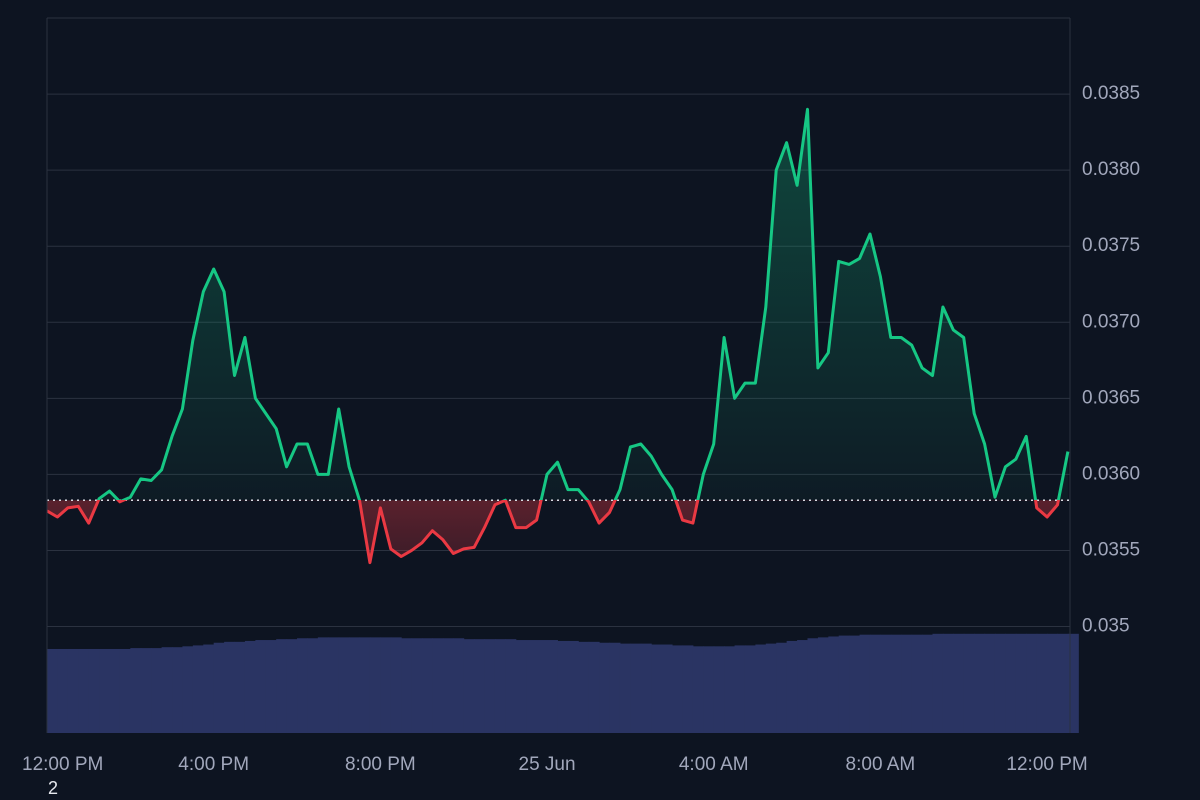 The image size is (1200, 800). Describe the element at coordinates (881, 764) in the screenshot. I see `x-tick-label: 8:00 AM` at that location.